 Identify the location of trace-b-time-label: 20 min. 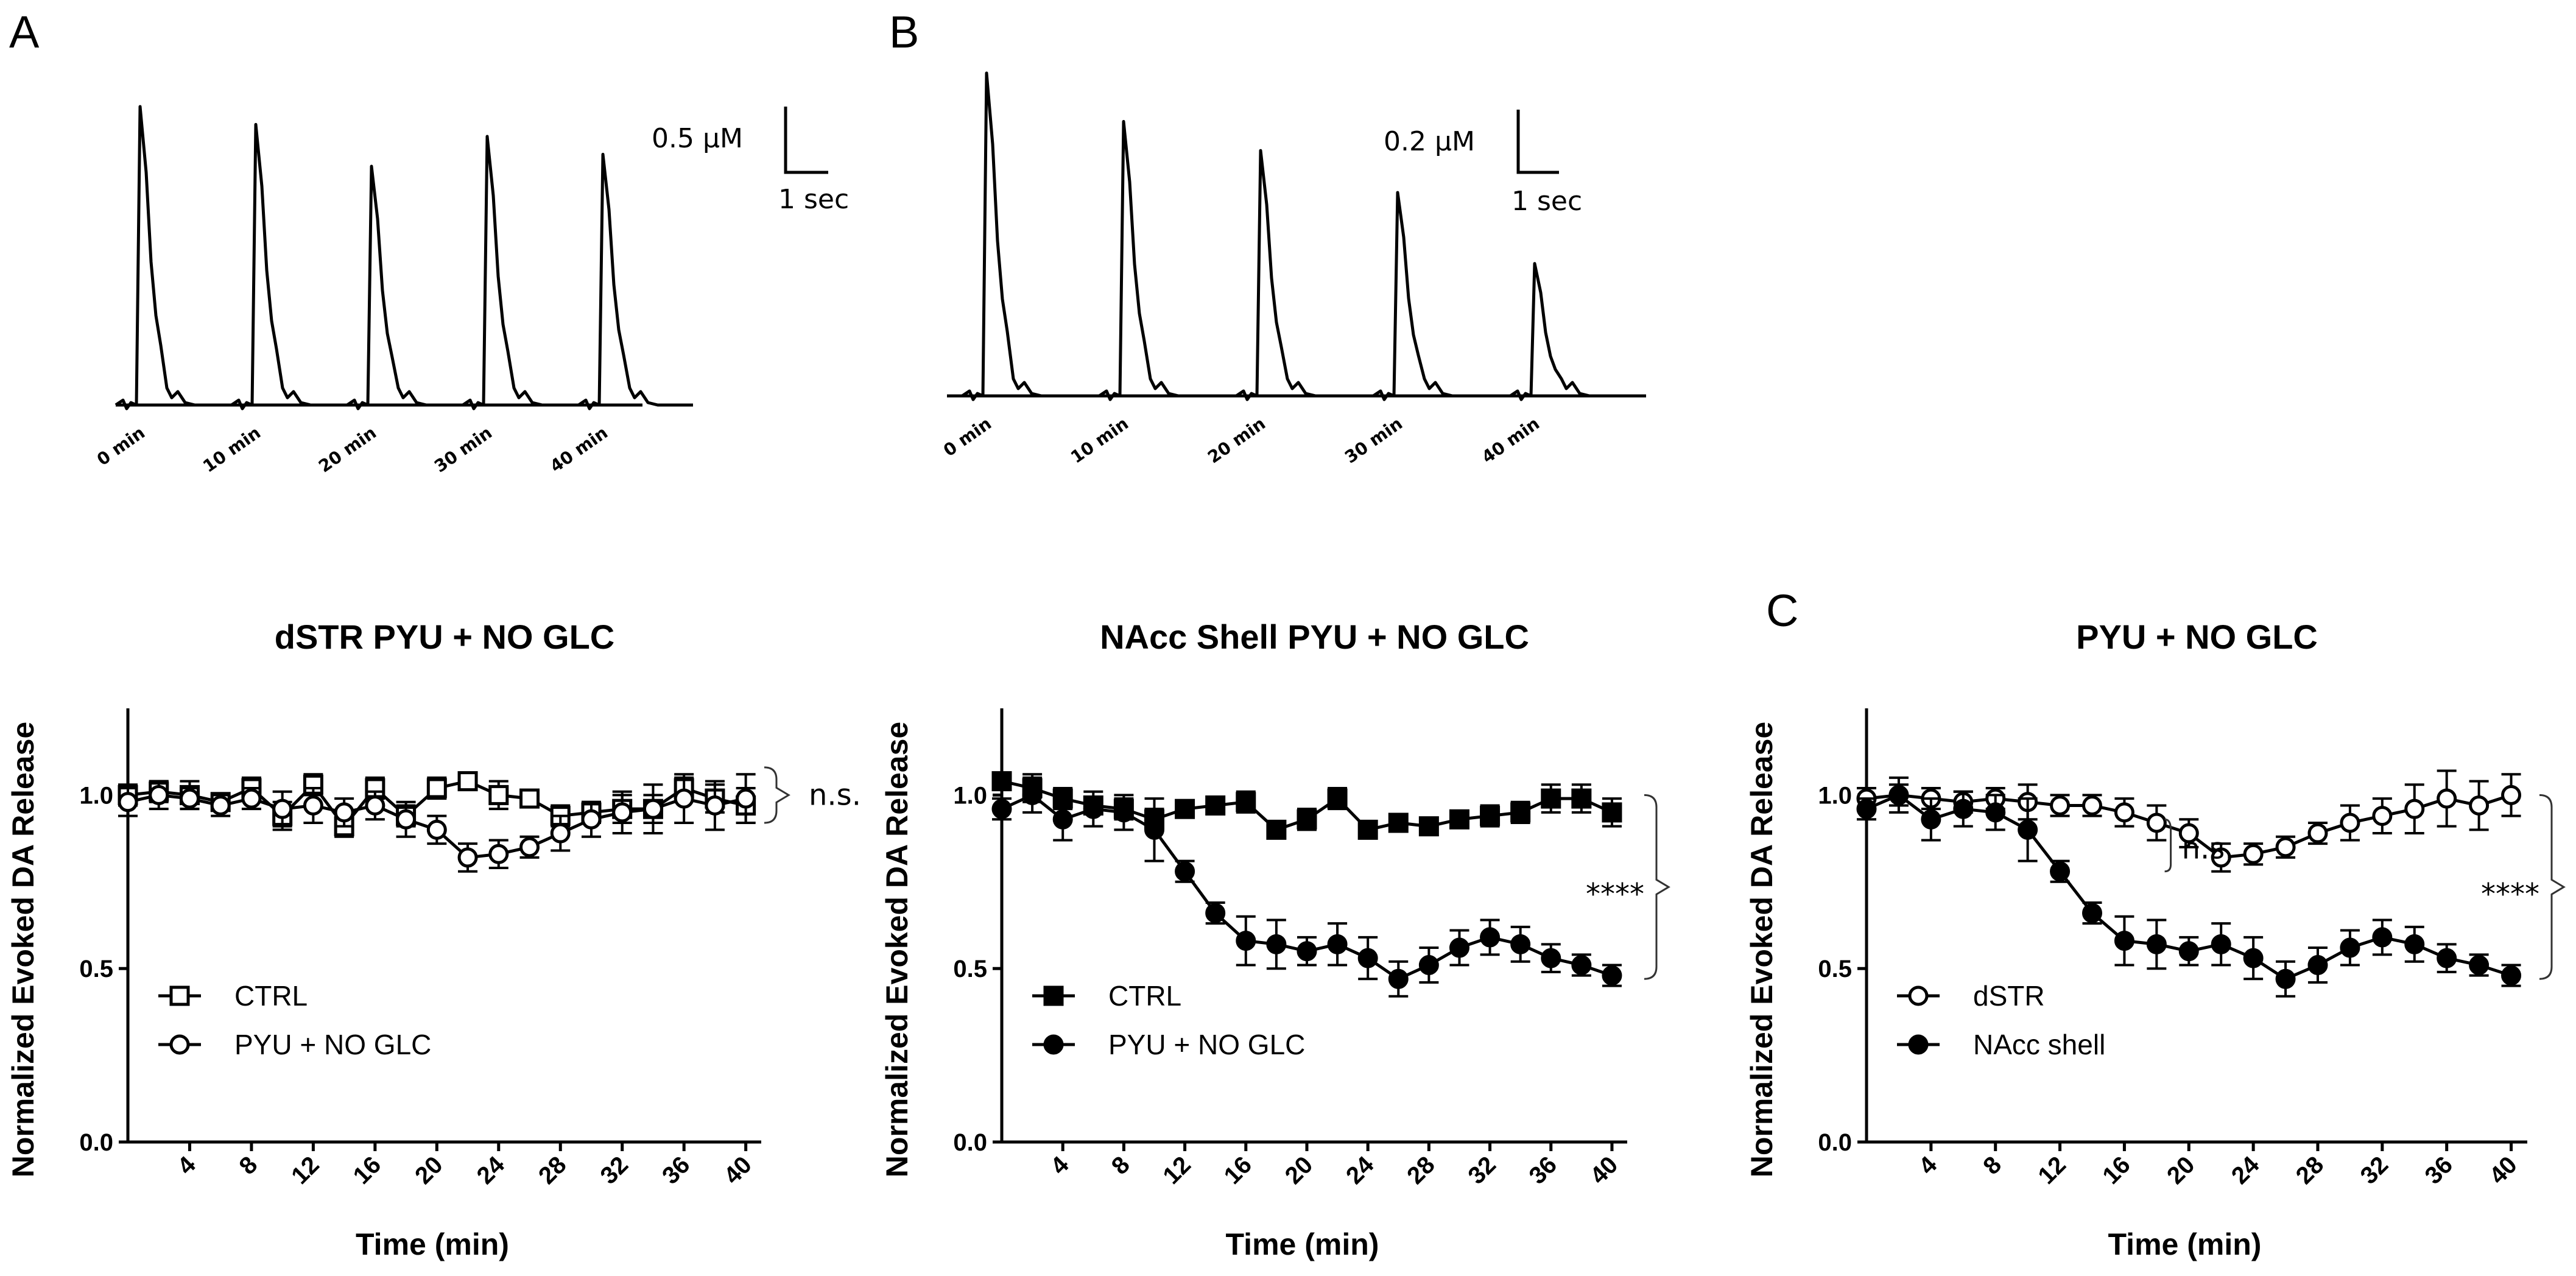
(1236, 441).